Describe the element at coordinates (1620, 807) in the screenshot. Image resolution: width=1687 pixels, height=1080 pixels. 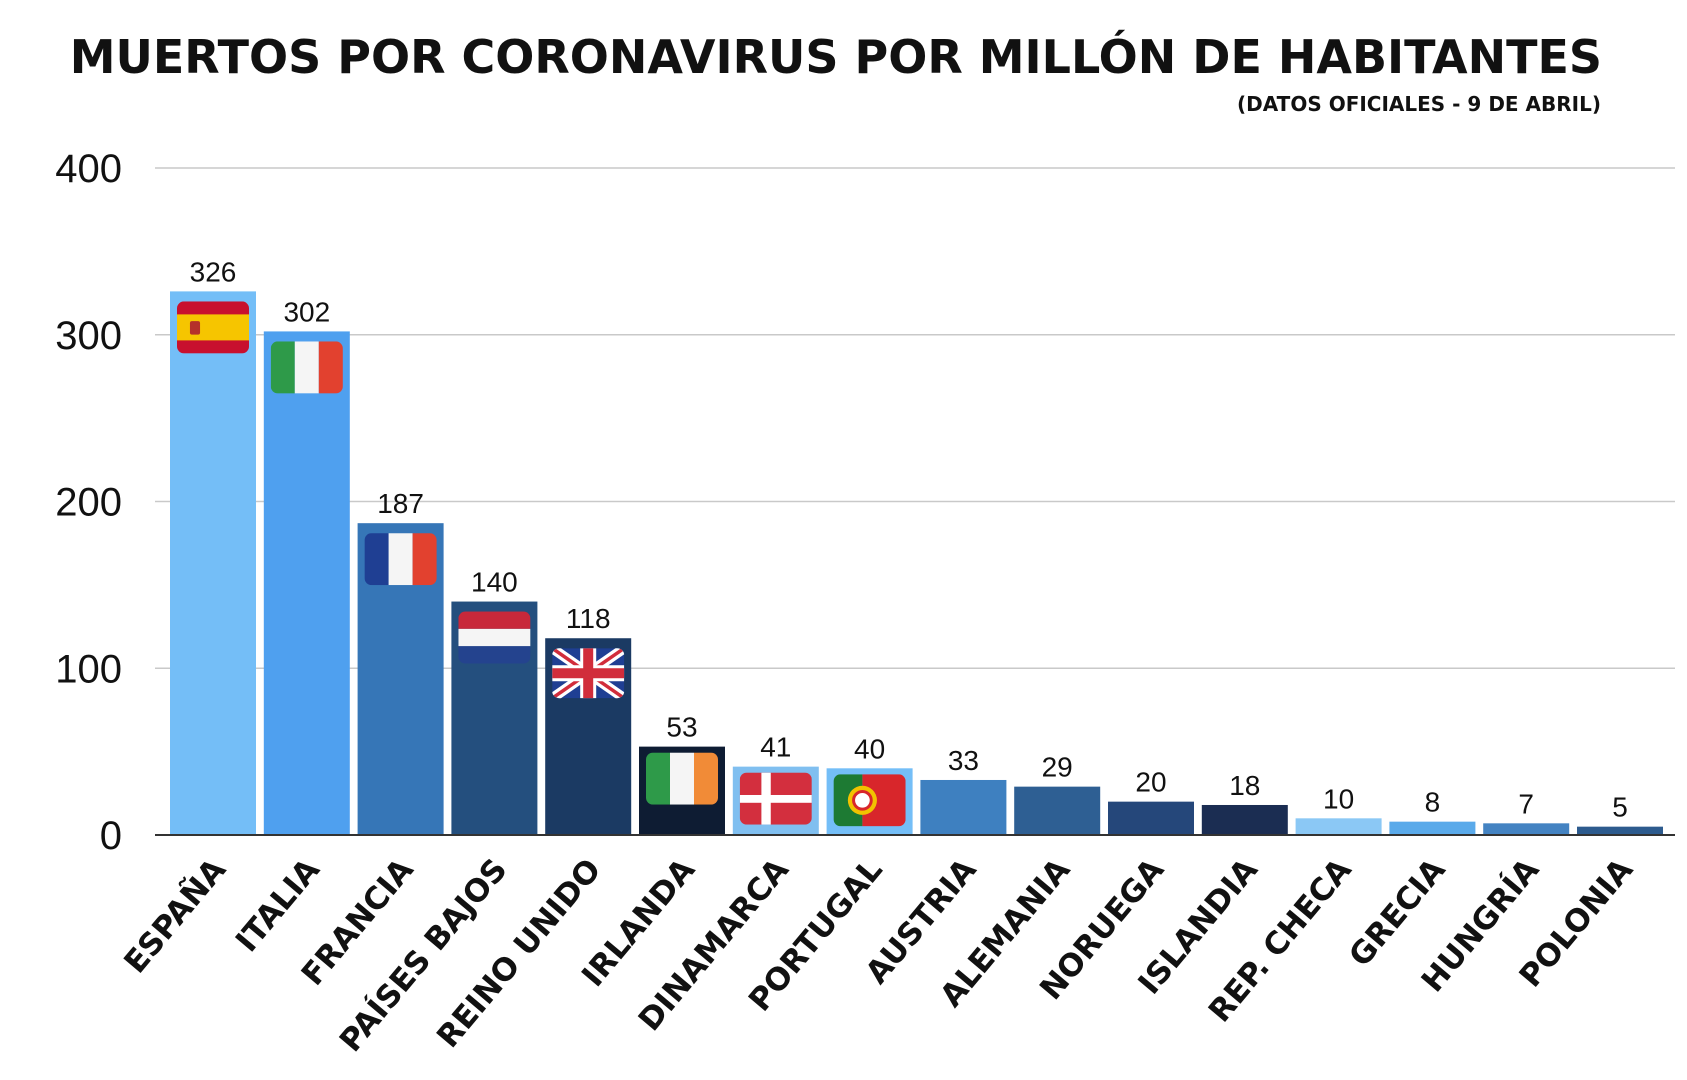
I see `data-label: 5` at that location.